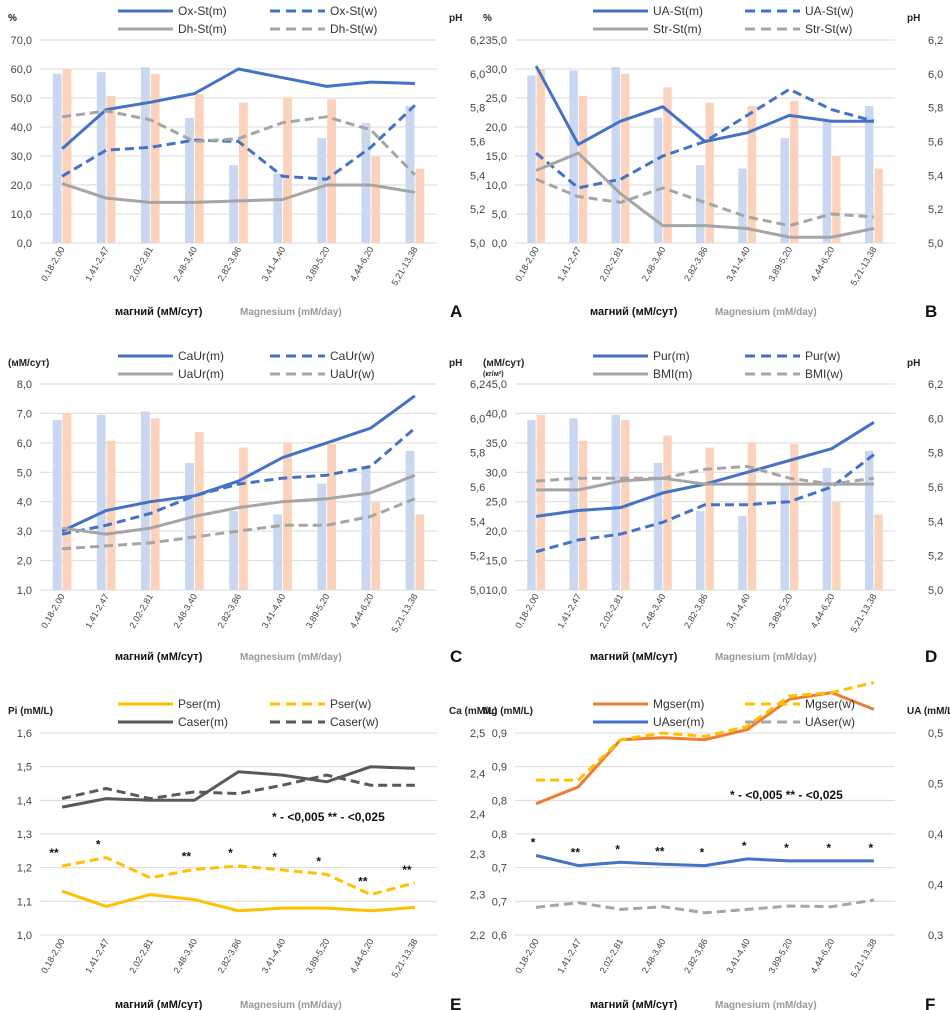  What do you see at coordinates (473, 711) in the screenshot?
I see `right-axis-unit: Ca (mM/L)` at bounding box center [473, 711].